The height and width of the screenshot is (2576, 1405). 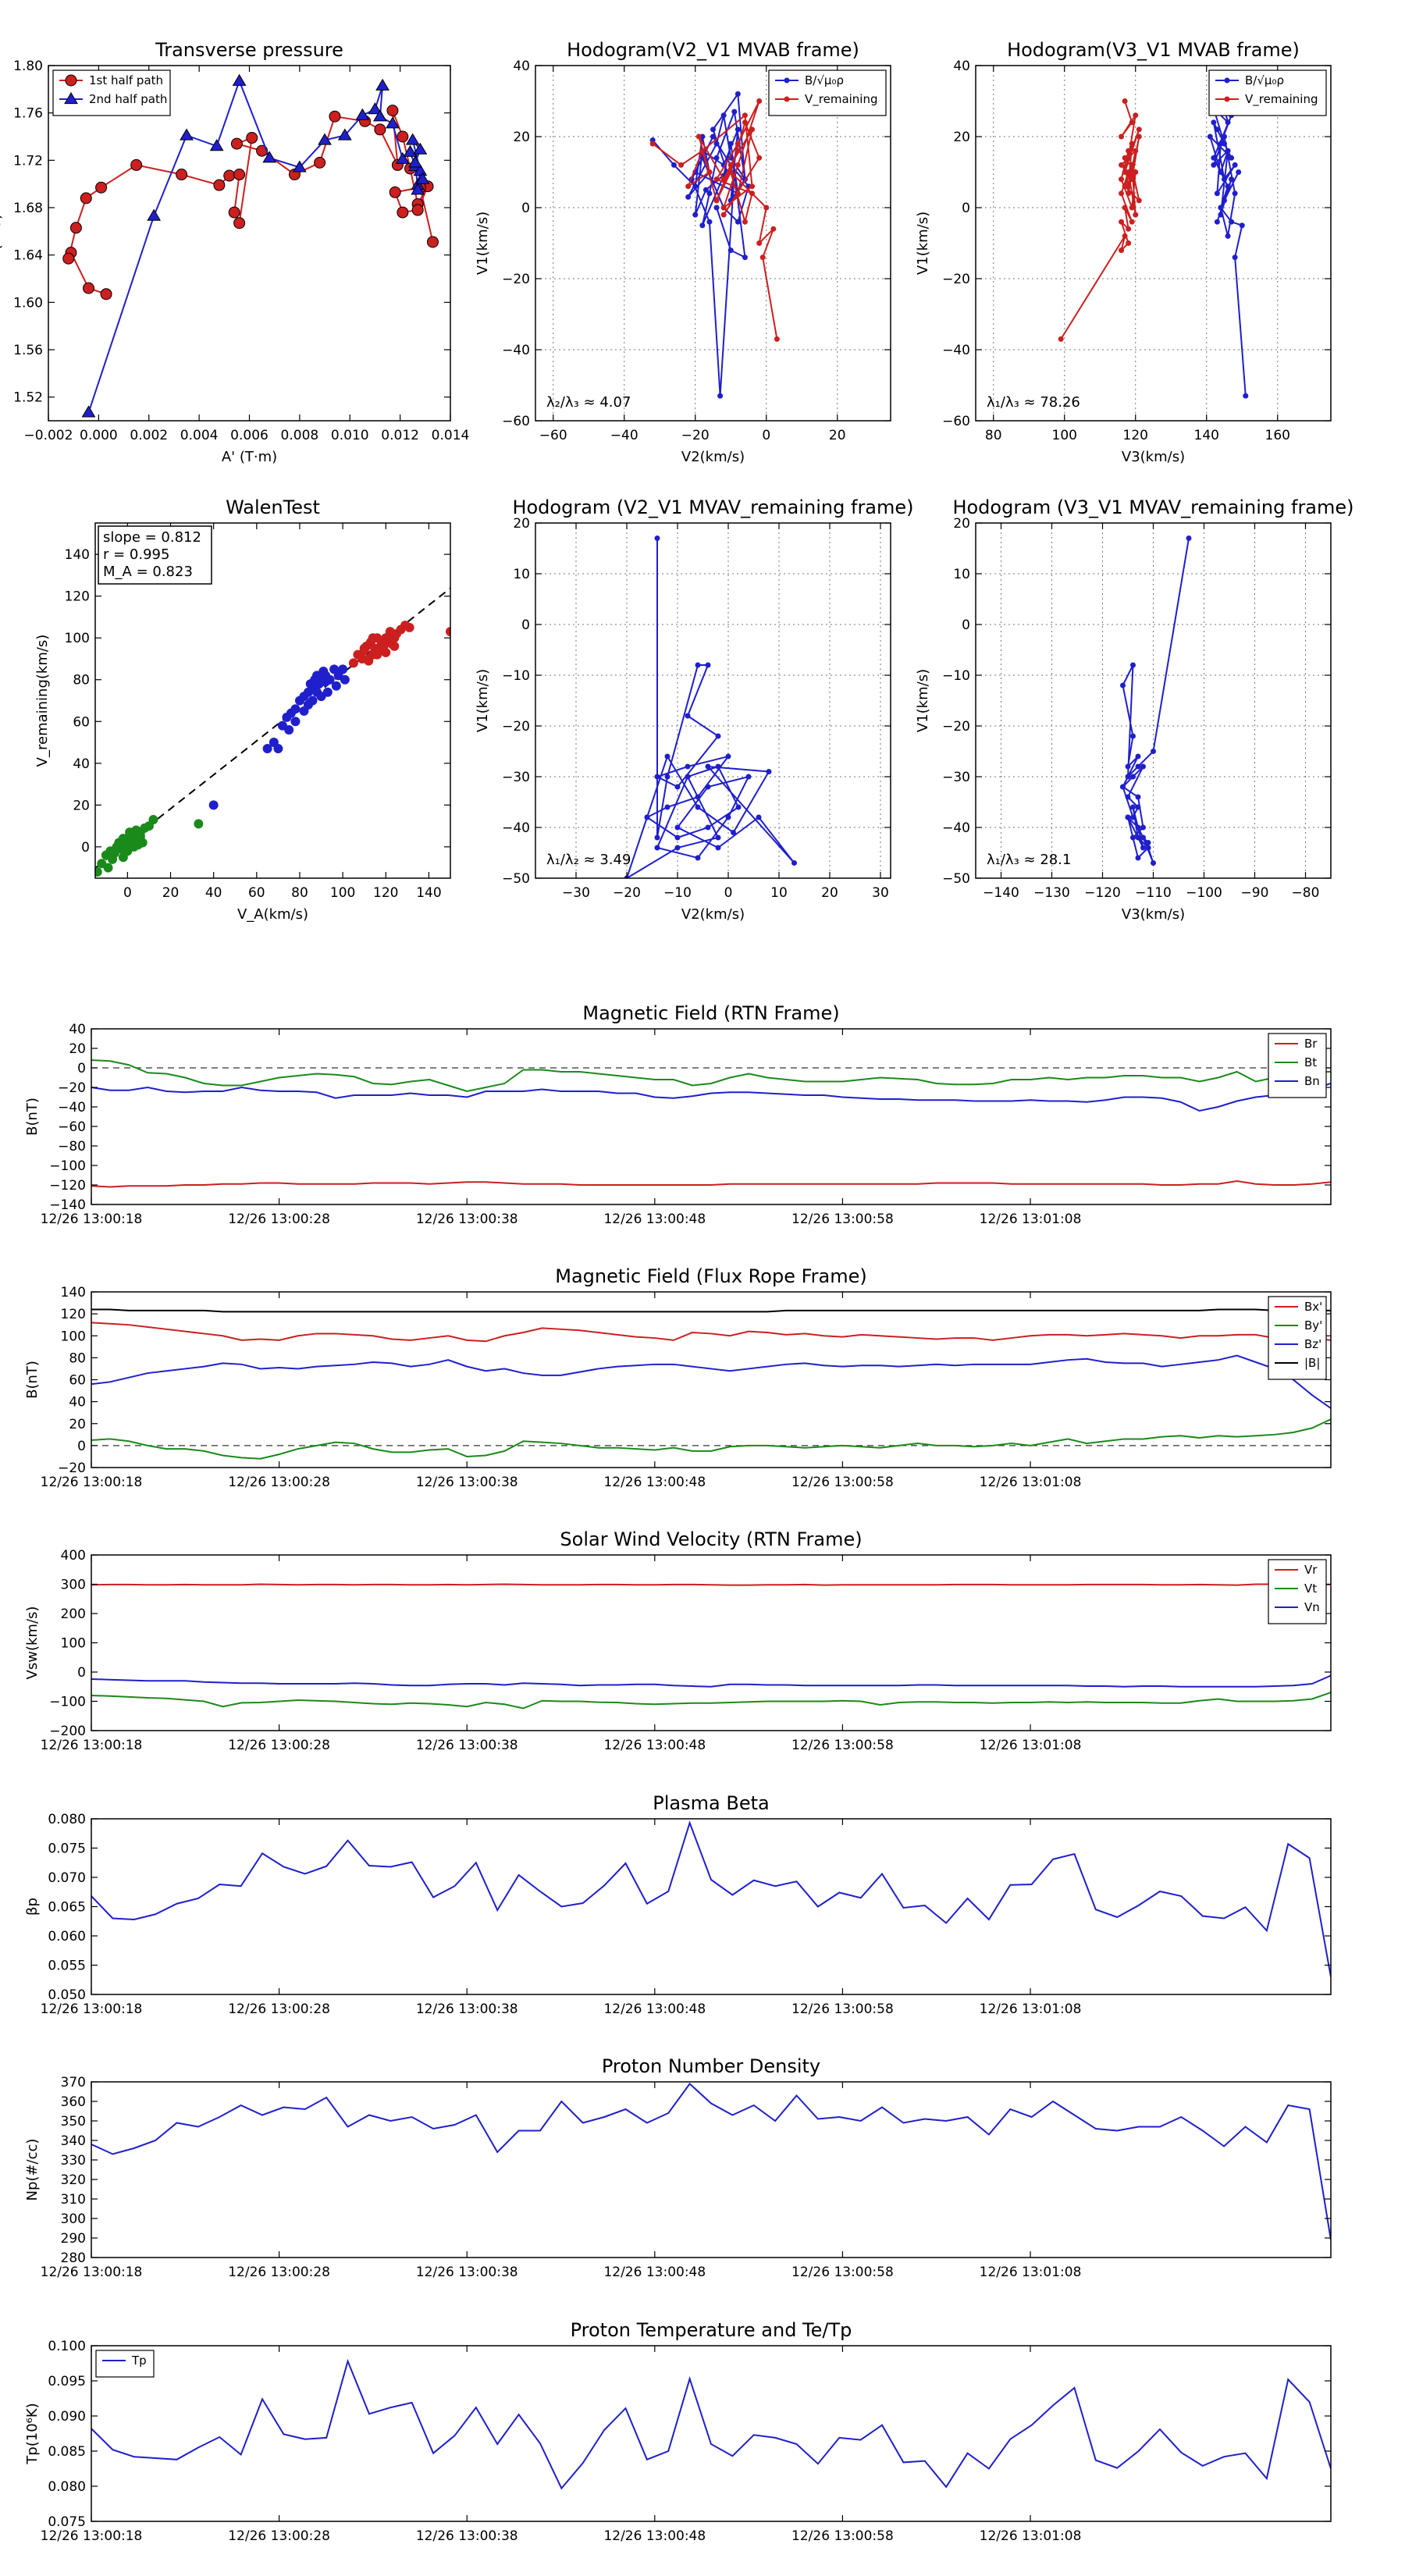 I want to click on x-tick-label: 120, so click(x=386, y=893).